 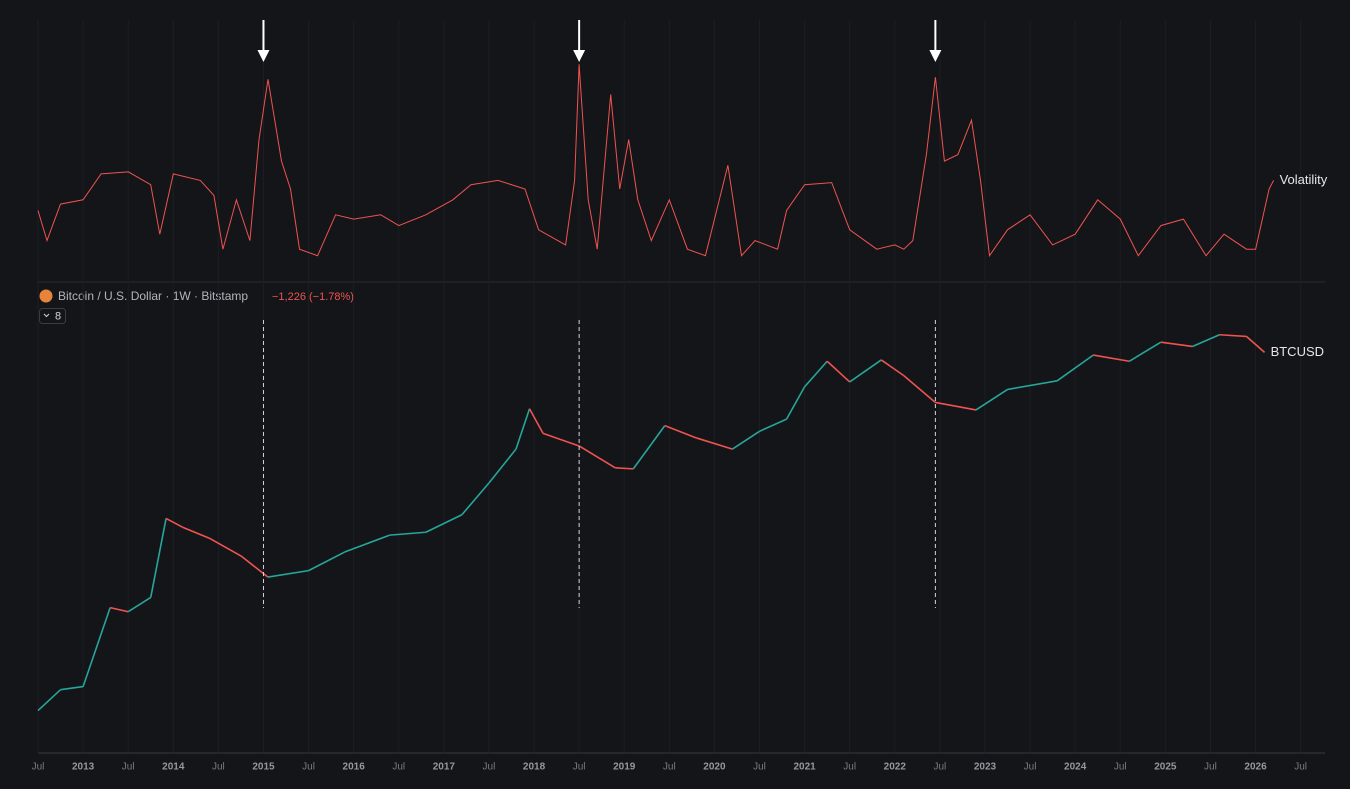 What do you see at coordinates (173, 767) in the screenshot?
I see `x-tick-label: 2014` at bounding box center [173, 767].